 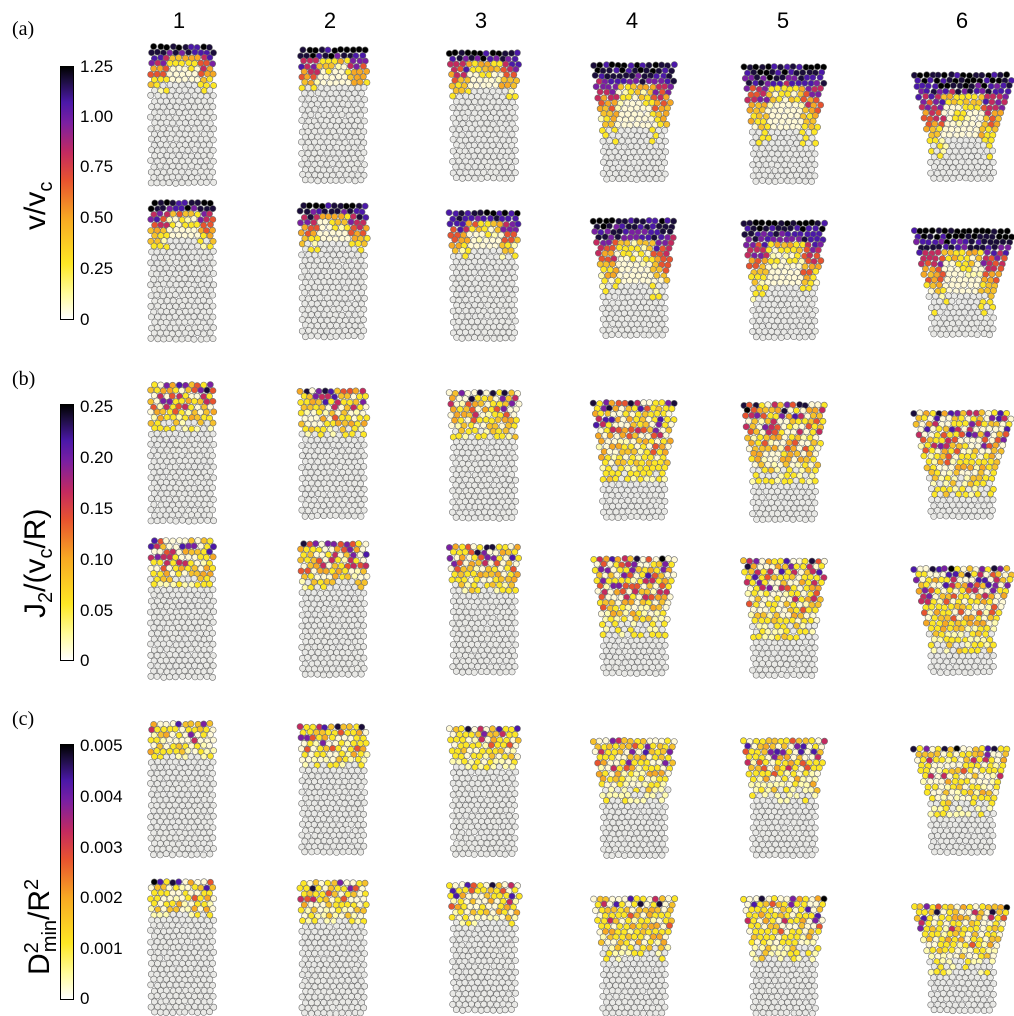 I want to click on snapshot-row4-col3, so click(x=485, y=608).